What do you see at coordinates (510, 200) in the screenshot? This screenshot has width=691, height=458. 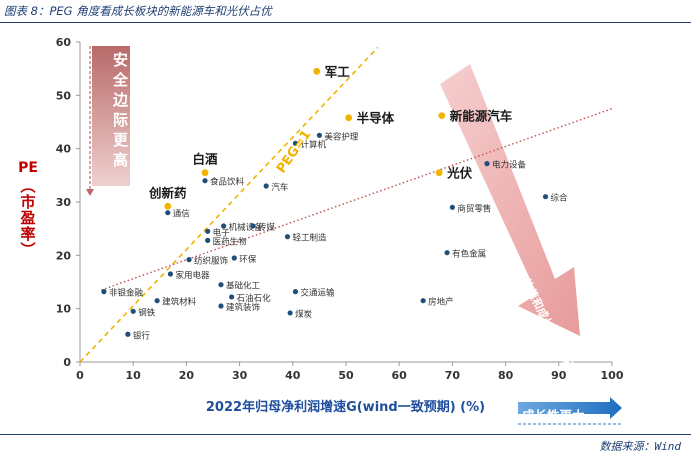 I see `arrow-diagonal-decor` at bounding box center [510, 200].